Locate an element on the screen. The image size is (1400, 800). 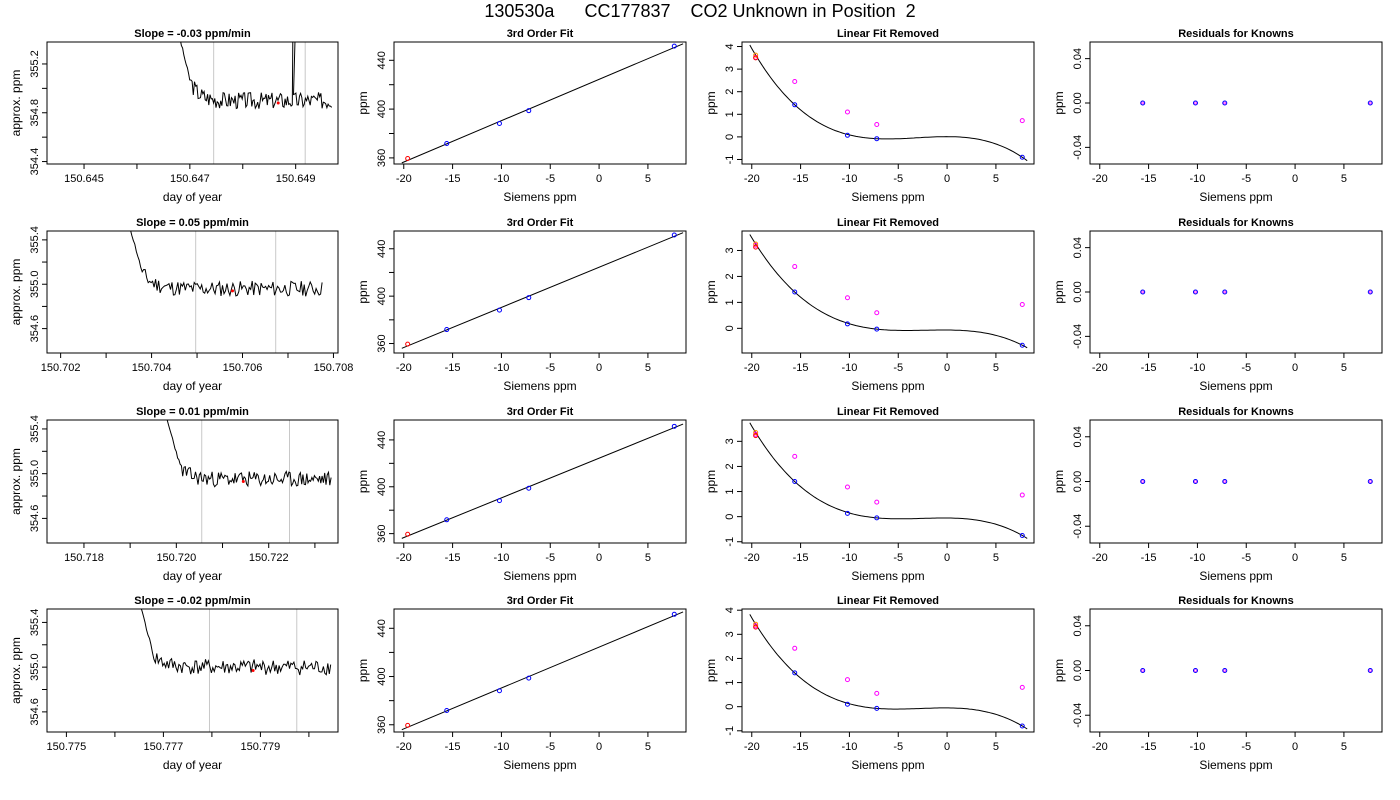
fit-curve is located at coordinates (888, 291).